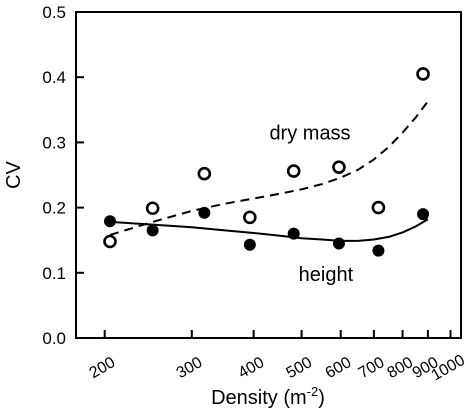  What do you see at coordinates (269, 230) in the screenshot?
I see `height-fit-line` at bounding box center [269, 230].